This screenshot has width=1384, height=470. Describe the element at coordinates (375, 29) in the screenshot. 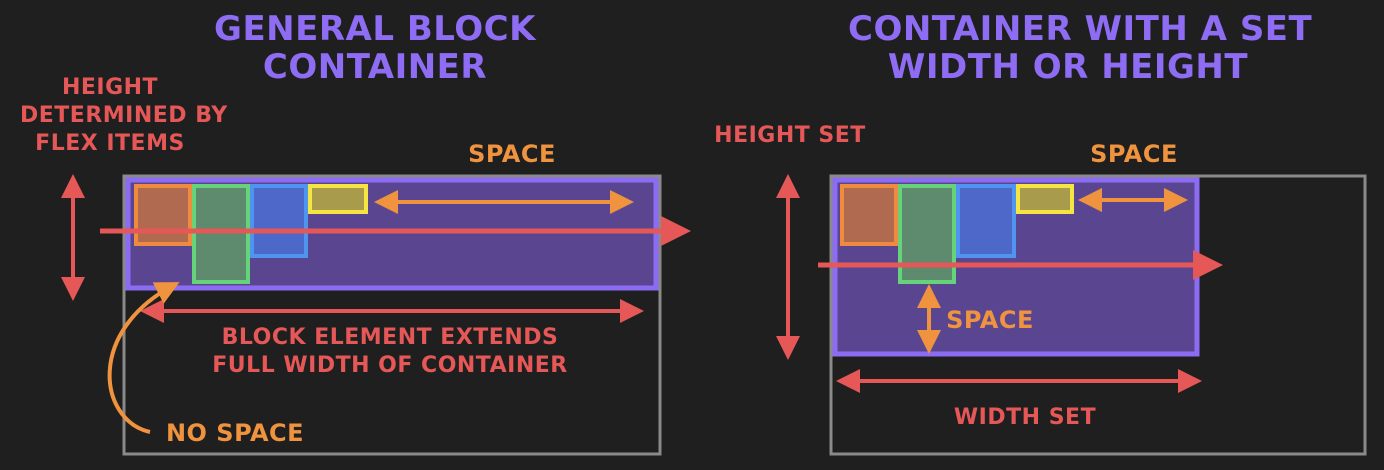

I see `left-title-line1: GENERAL BLOCK` at that location.